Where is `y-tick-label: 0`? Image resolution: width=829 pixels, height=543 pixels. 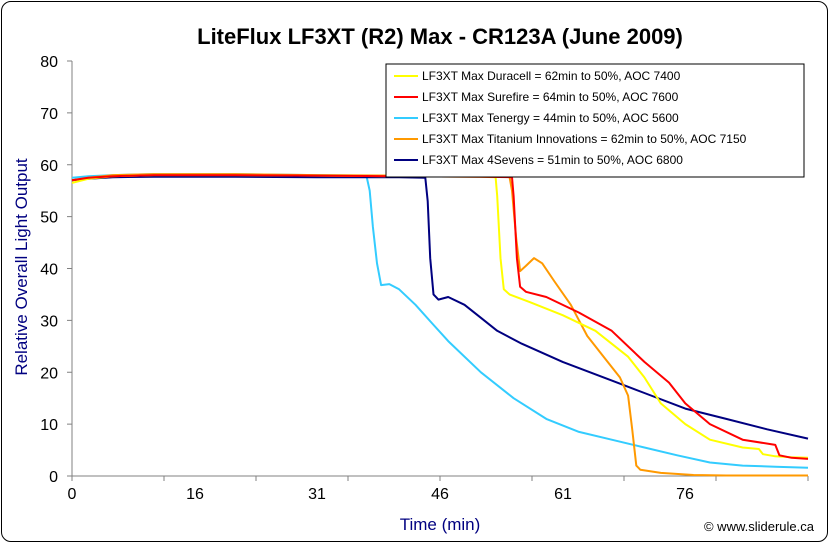
y-tick-label: 0 is located at coordinates (53, 477).